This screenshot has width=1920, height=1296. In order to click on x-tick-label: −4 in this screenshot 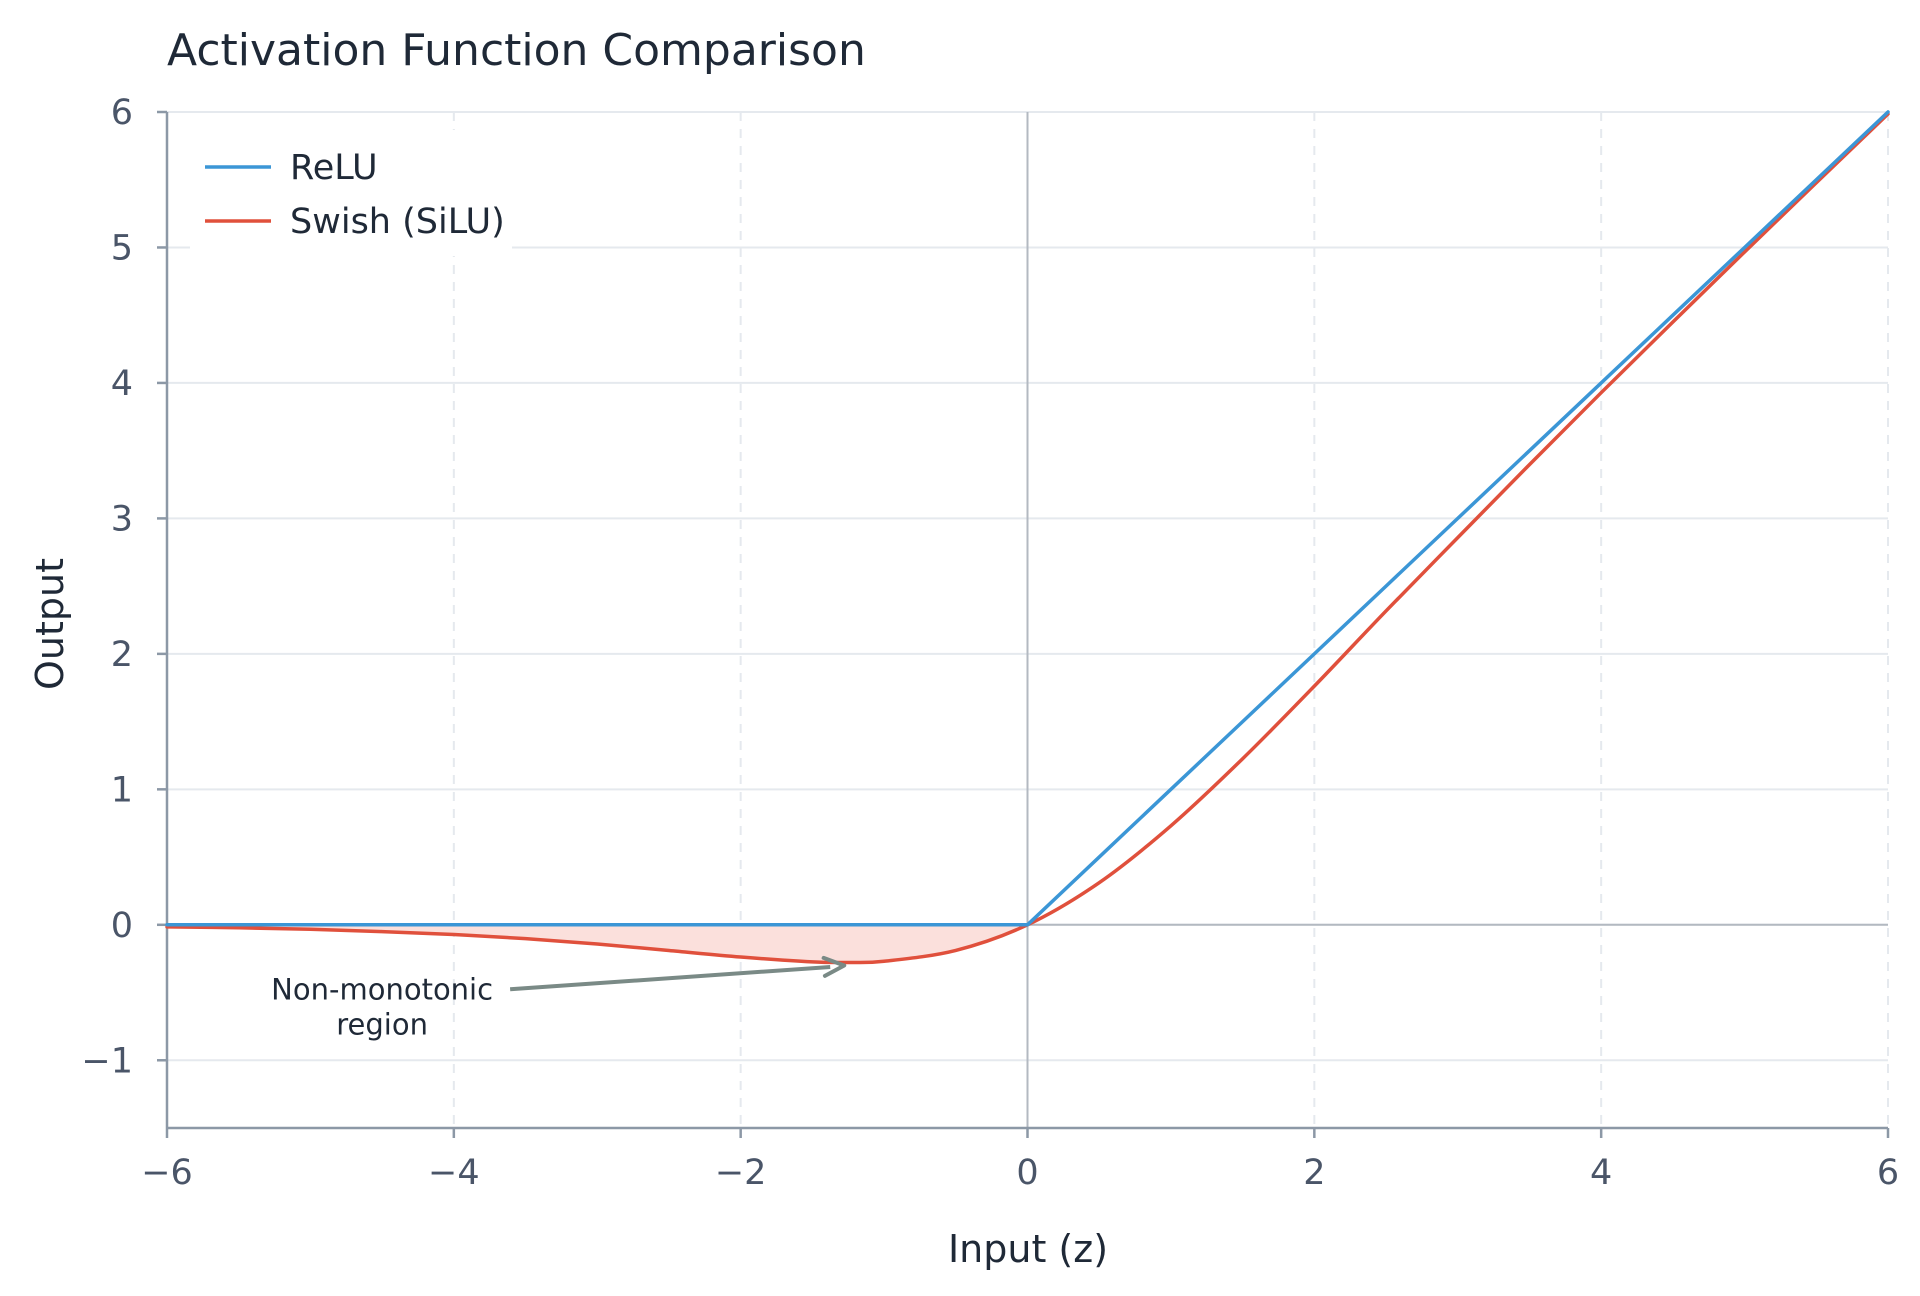, I will do `click(454, 1173)`.